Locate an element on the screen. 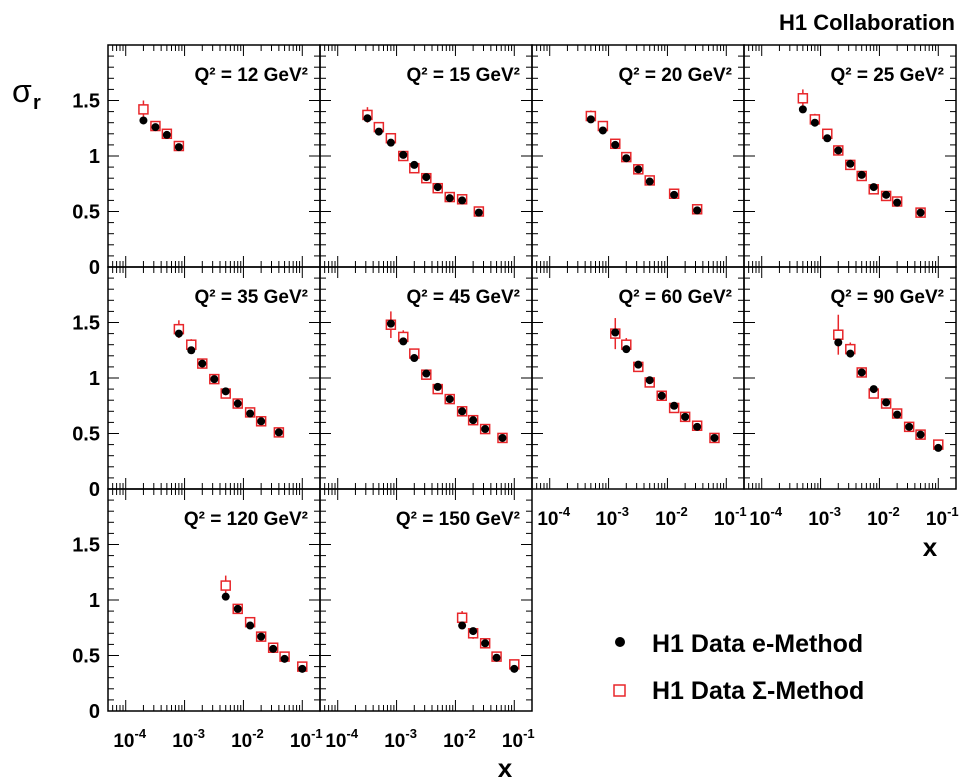 Image resolution: width=965 pixels, height=780 pixels. panel-2: Q² = 15 GeV² is located at coordinates (426, 156).